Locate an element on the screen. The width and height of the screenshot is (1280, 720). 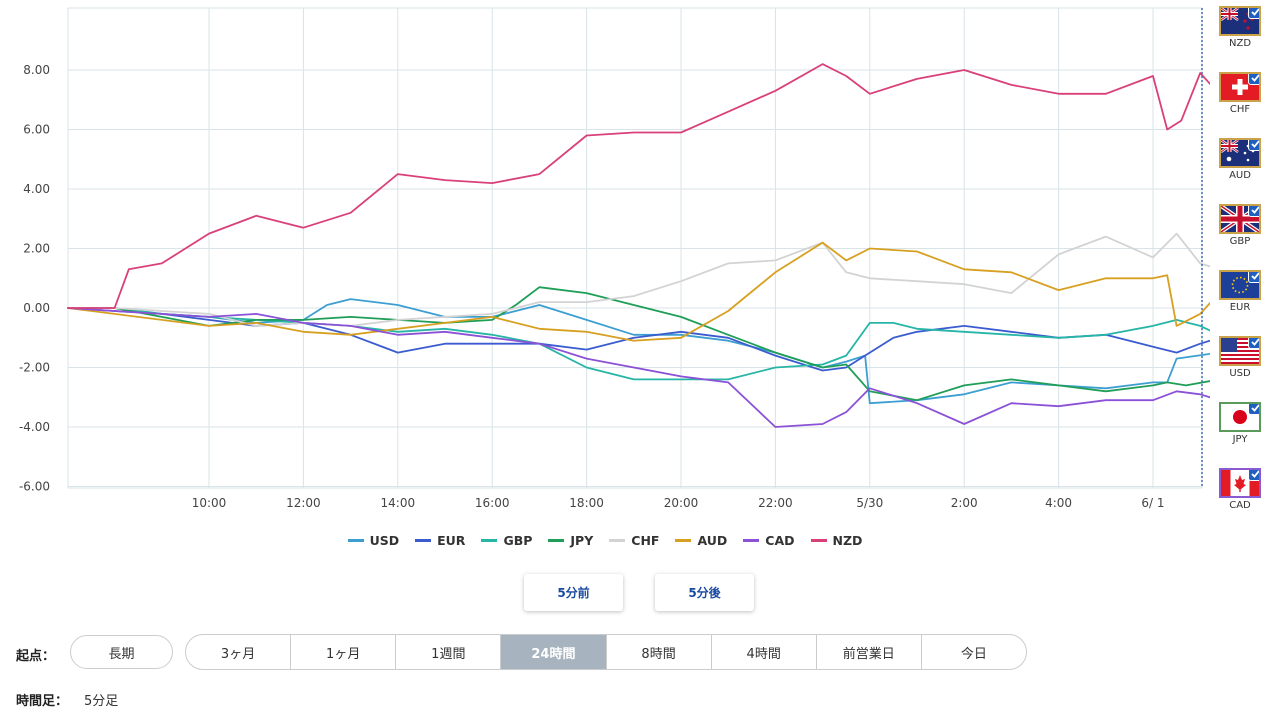
y-tick-label: -6.00 is located at coordinates (34, 487).